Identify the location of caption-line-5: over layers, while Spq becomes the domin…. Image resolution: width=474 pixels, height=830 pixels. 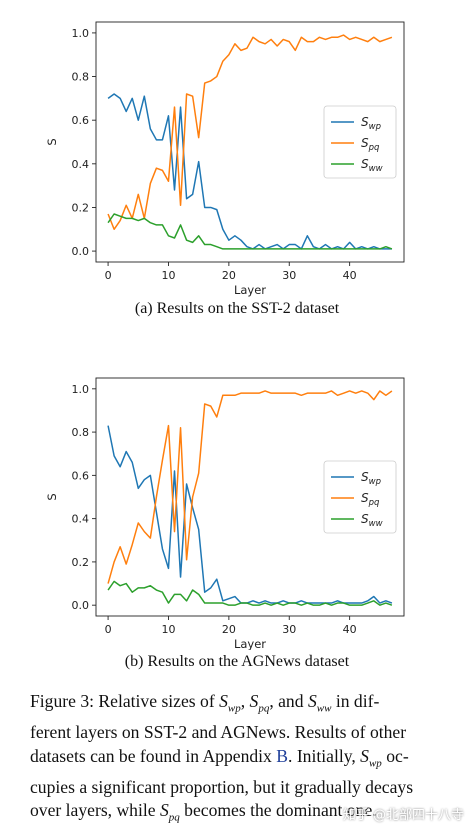
(203, 812).